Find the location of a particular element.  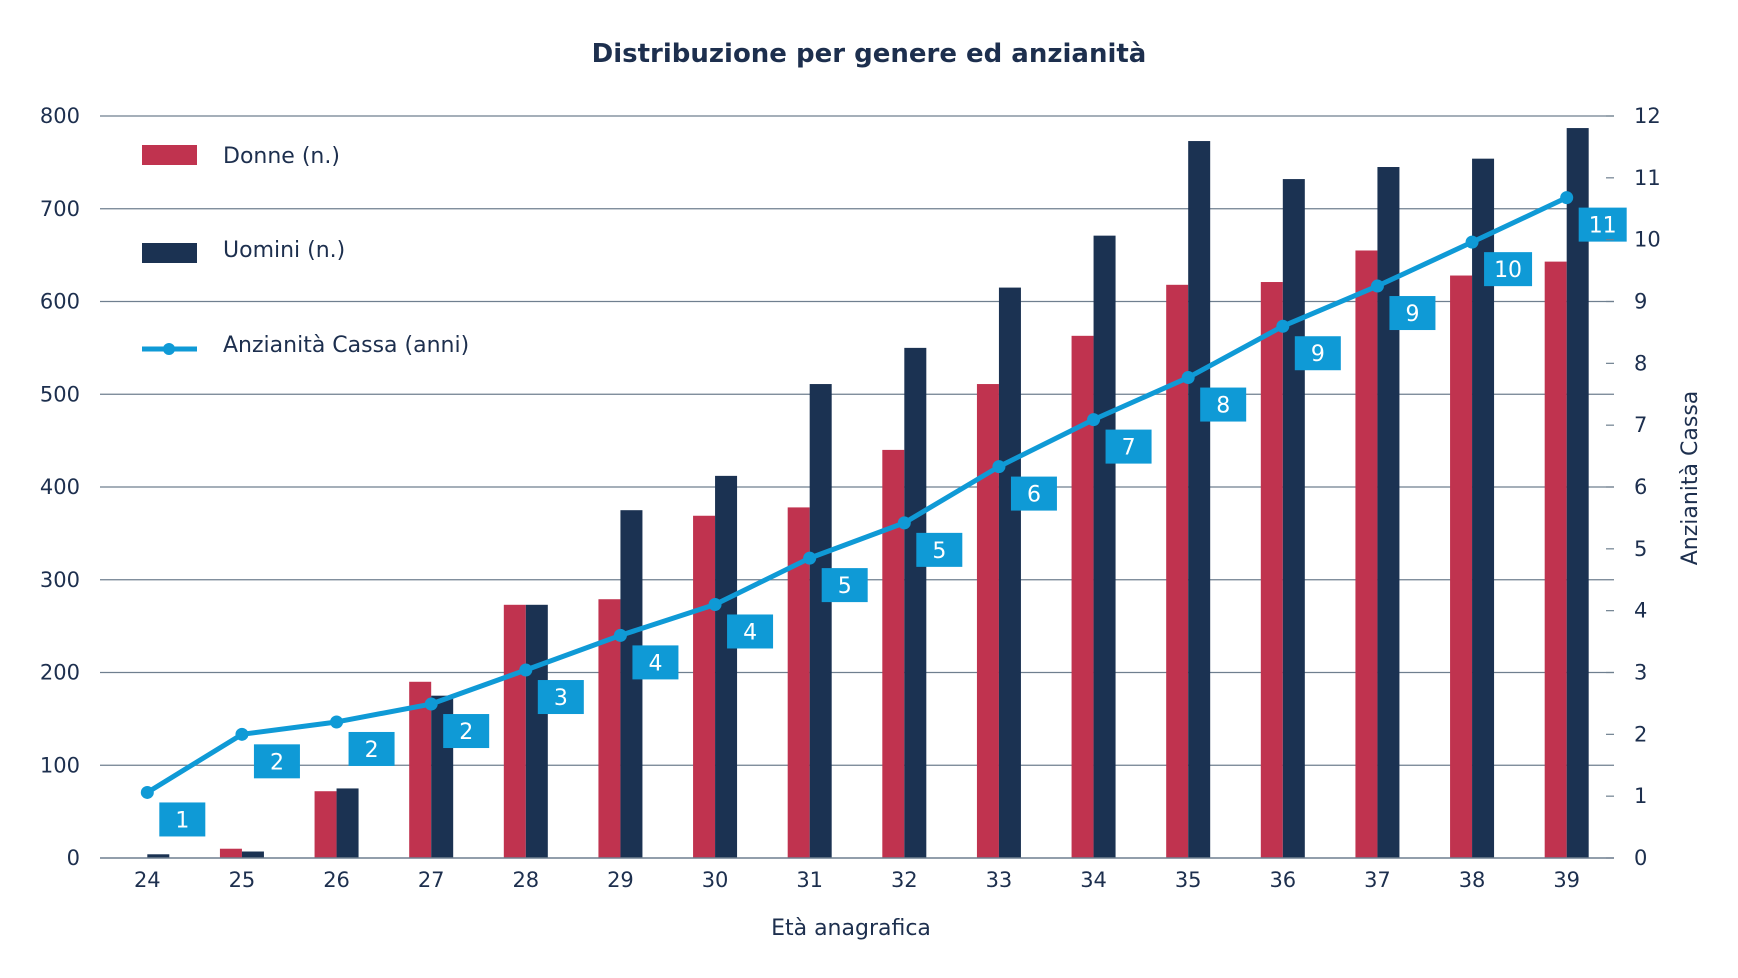

data-label: 5 is located at coordinates (845, 586).